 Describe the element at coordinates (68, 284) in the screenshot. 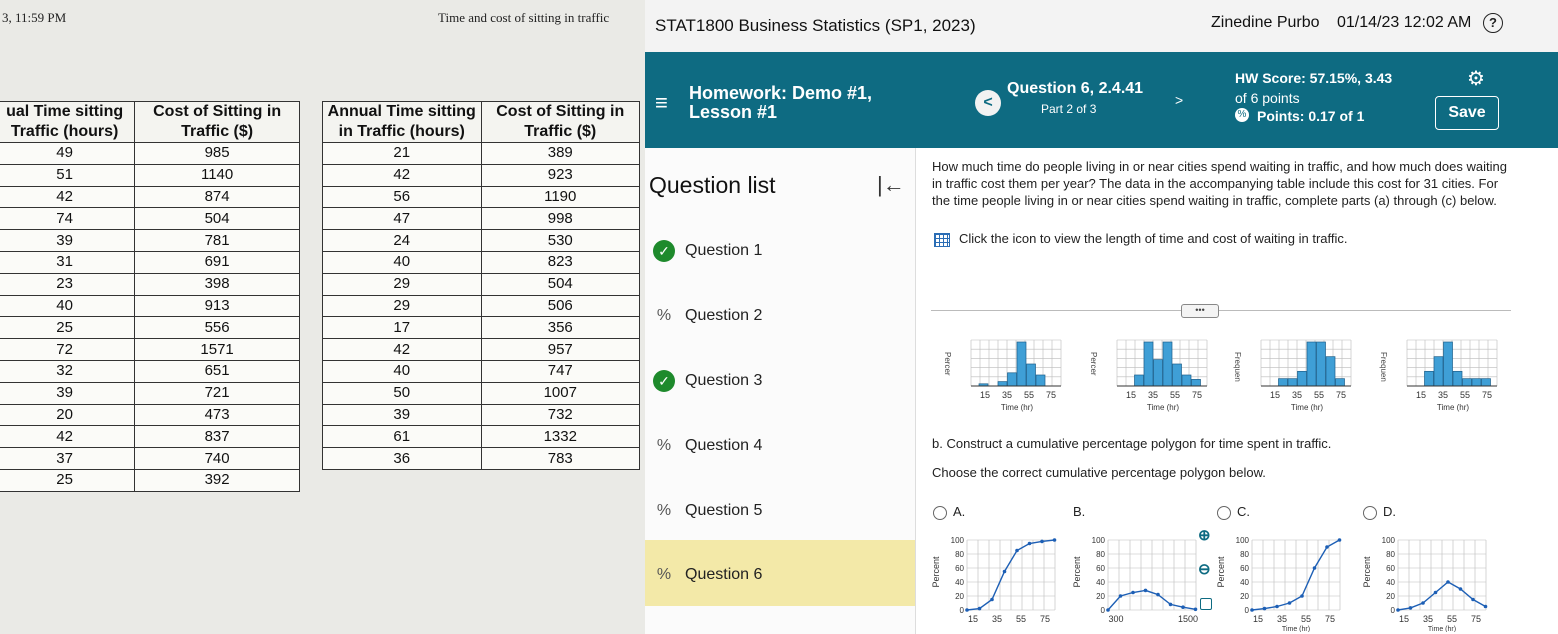

I see `time-cell: 23` at that location.